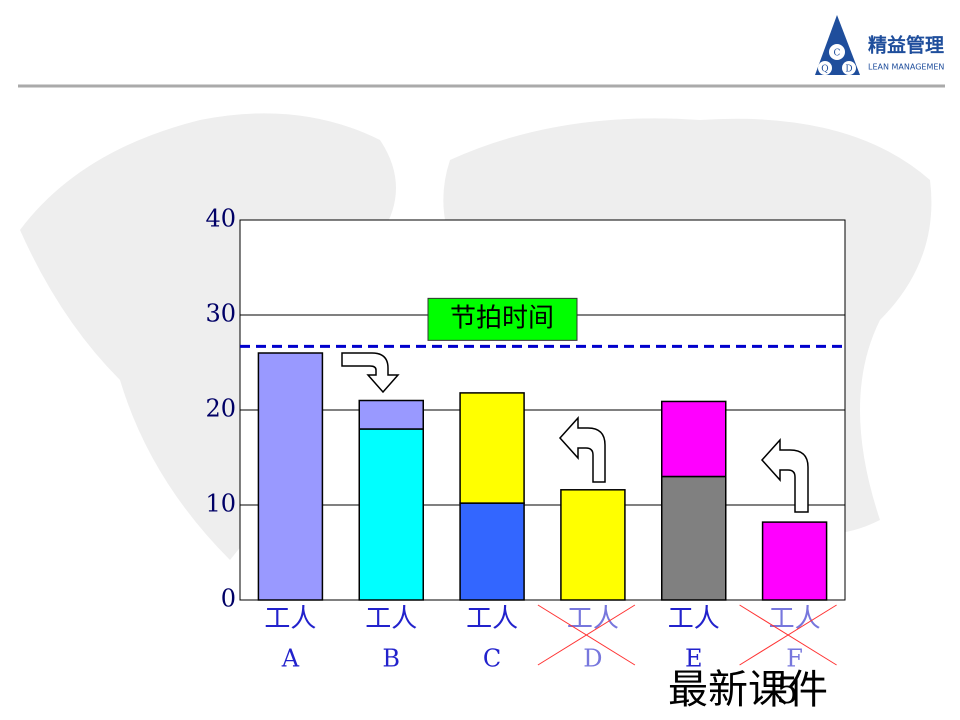 This screenshot has height=720, width=960. I want to click on x-tick-label: A, so click(290, 659).